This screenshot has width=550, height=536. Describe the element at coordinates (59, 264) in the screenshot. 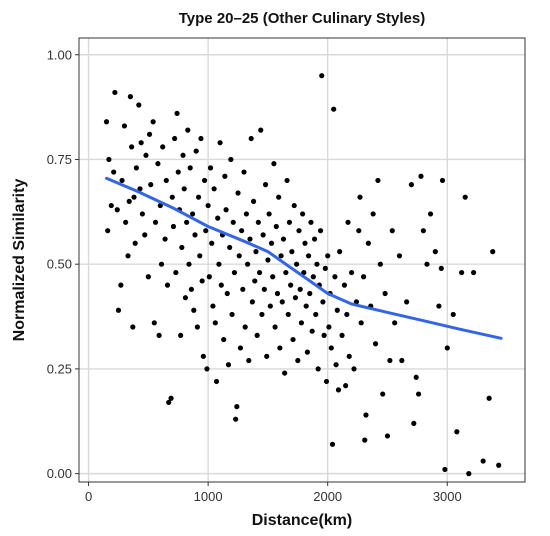

I see `y-tick-label: 0.50` at that location.